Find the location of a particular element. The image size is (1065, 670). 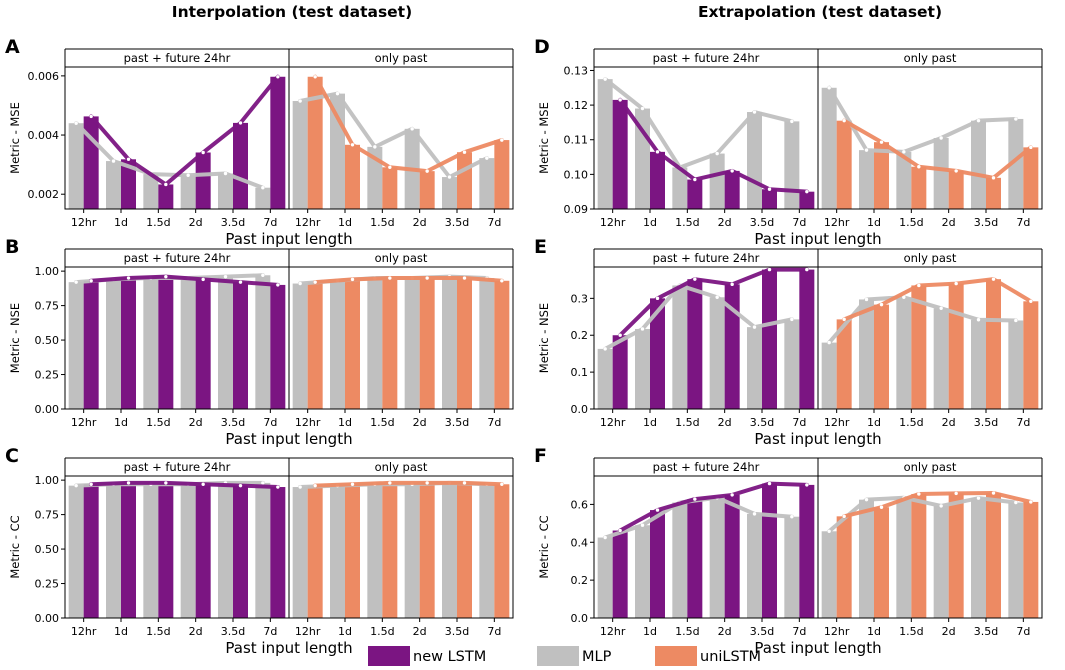

y-tick-label: 0.6 is located at coordinates (580, 504).